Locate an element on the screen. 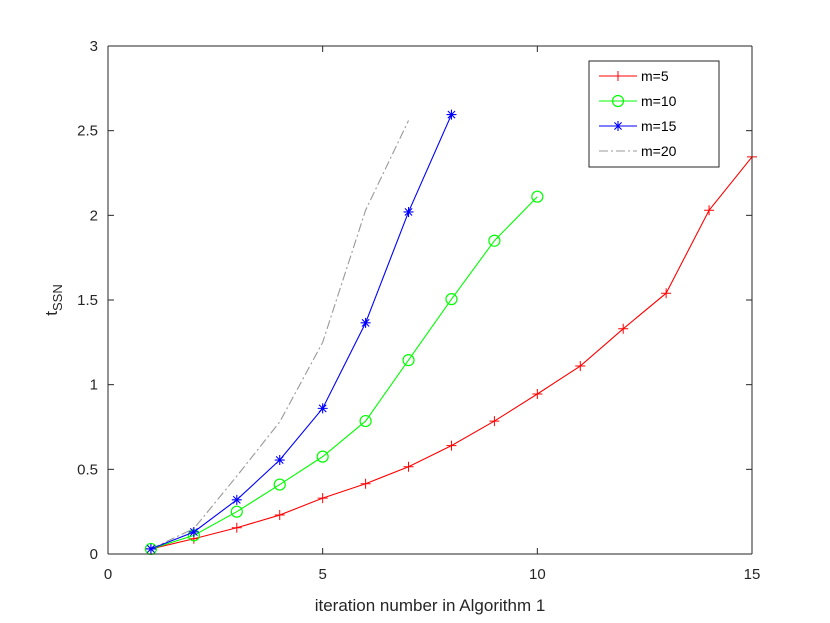  y-tick-label: 3 is located at coordinates (94, 46).